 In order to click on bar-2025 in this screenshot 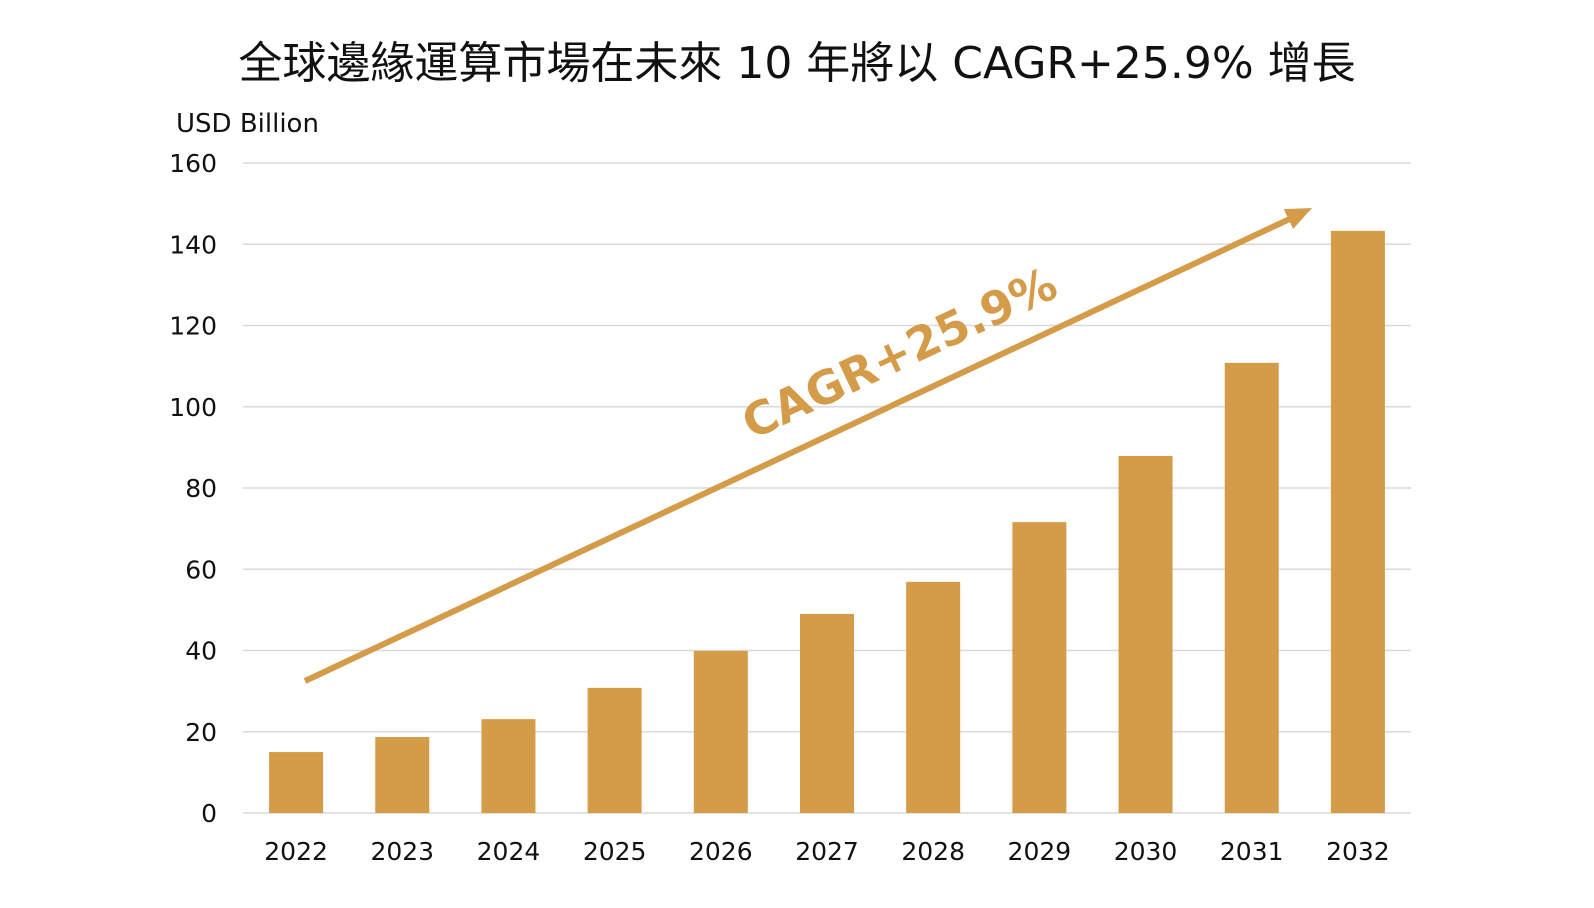, I will do `click(614, 750)`.